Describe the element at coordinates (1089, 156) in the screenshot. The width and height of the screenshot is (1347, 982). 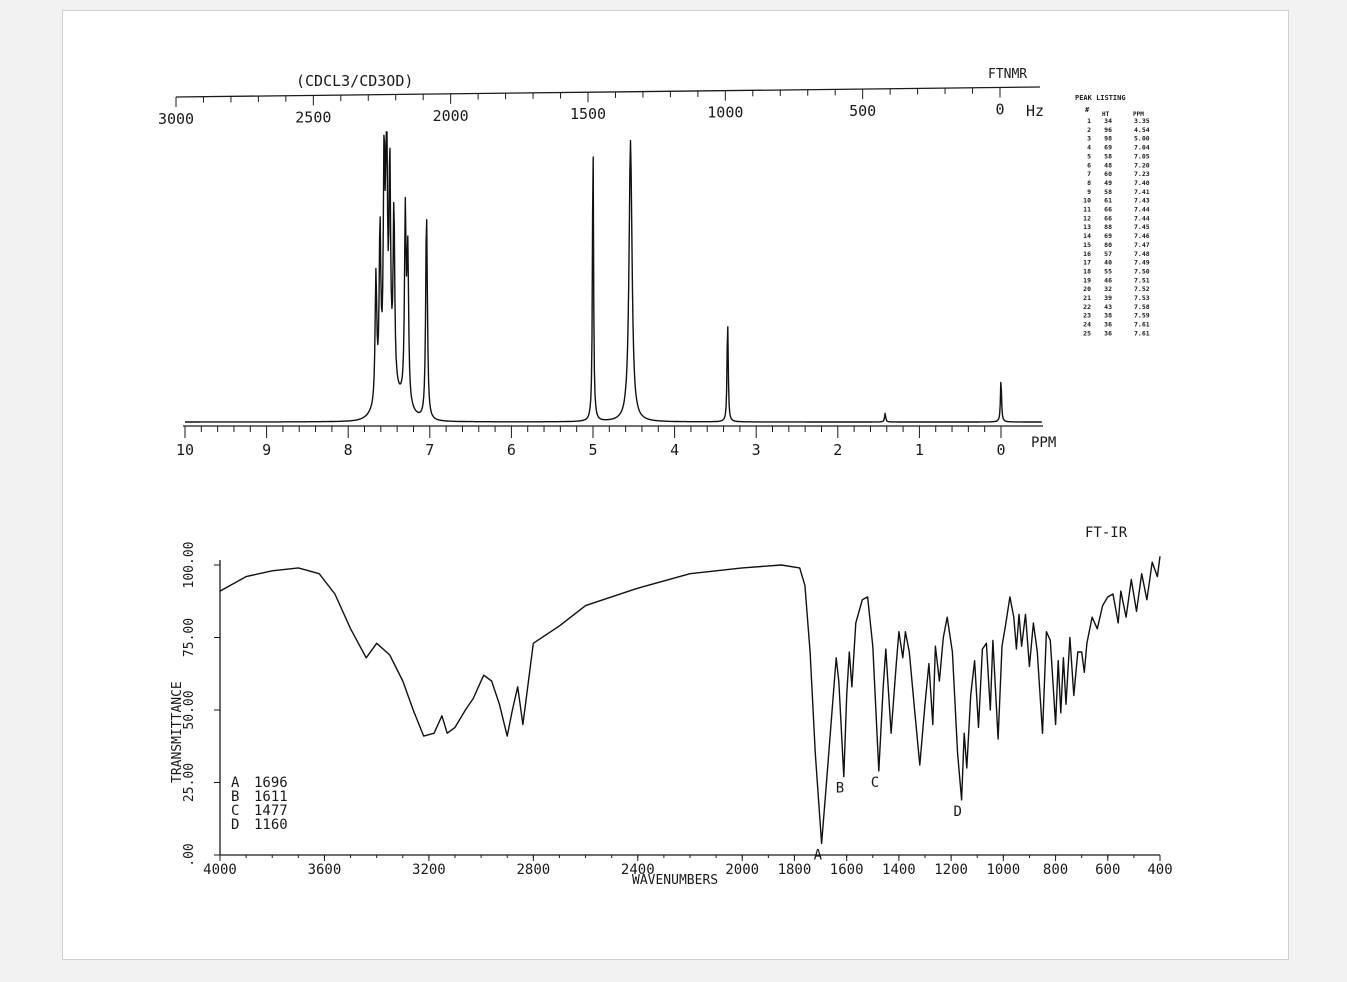
I see `peak-row-num: 5` at that location.